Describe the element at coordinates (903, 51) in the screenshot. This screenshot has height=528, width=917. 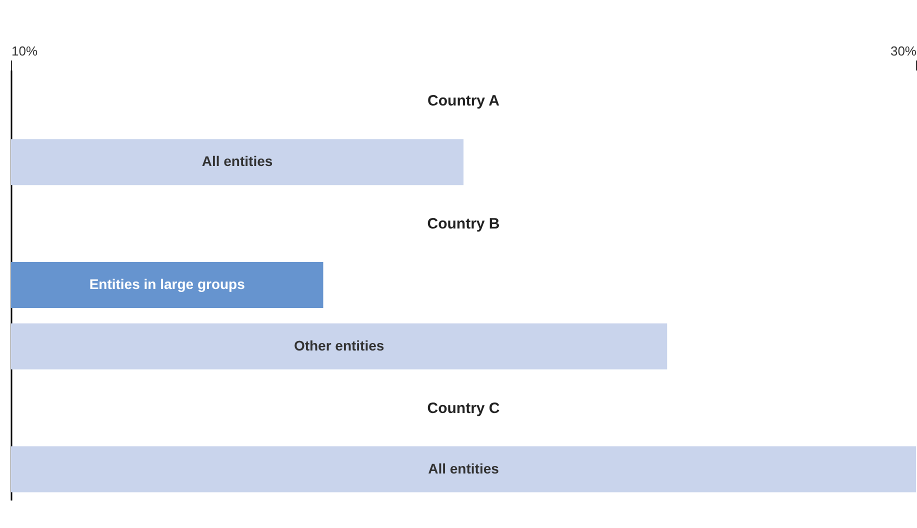
I see `x-tick-label: 30%` at that location.